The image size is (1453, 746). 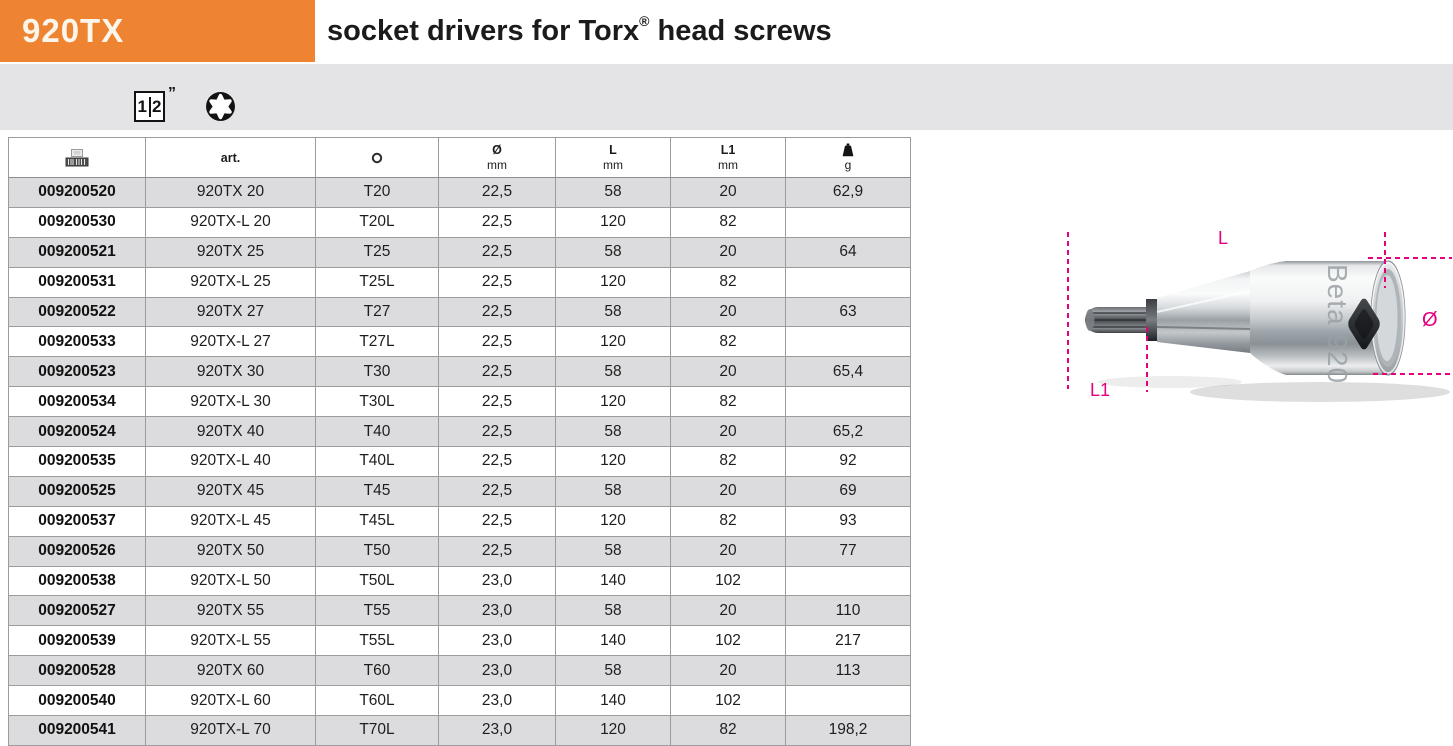 What do you see at coordinates (613, 641) in the screenshot?
I see `cell-L_mm: 140` at bounding box center [613, 641].